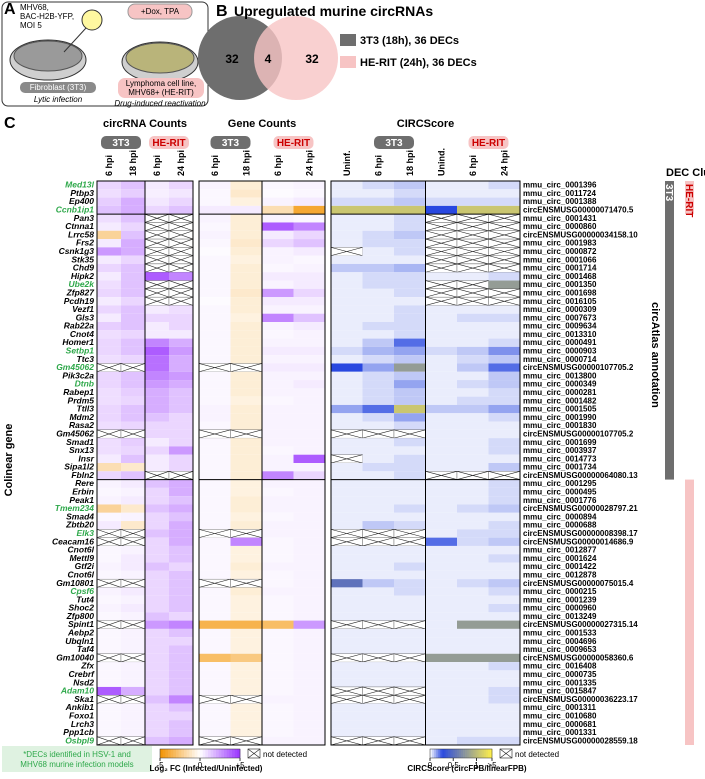  What do you see at coordinates (655, 355) in the screenshot?
I see `axis-title: circAtlas annotation` at bounding box center [655, 355].